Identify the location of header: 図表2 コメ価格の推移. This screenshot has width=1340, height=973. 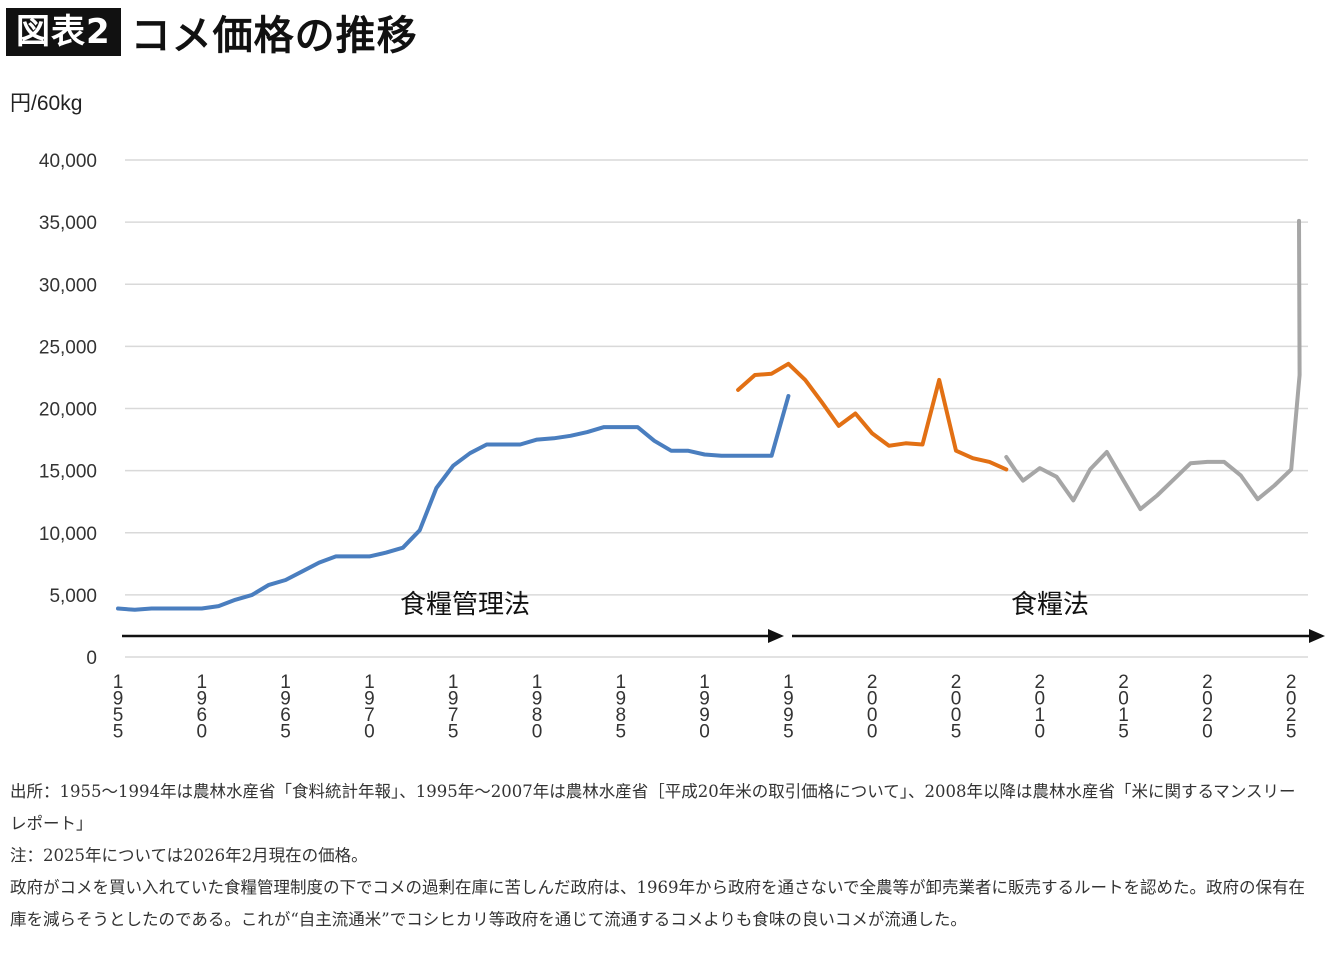
(212, 33).